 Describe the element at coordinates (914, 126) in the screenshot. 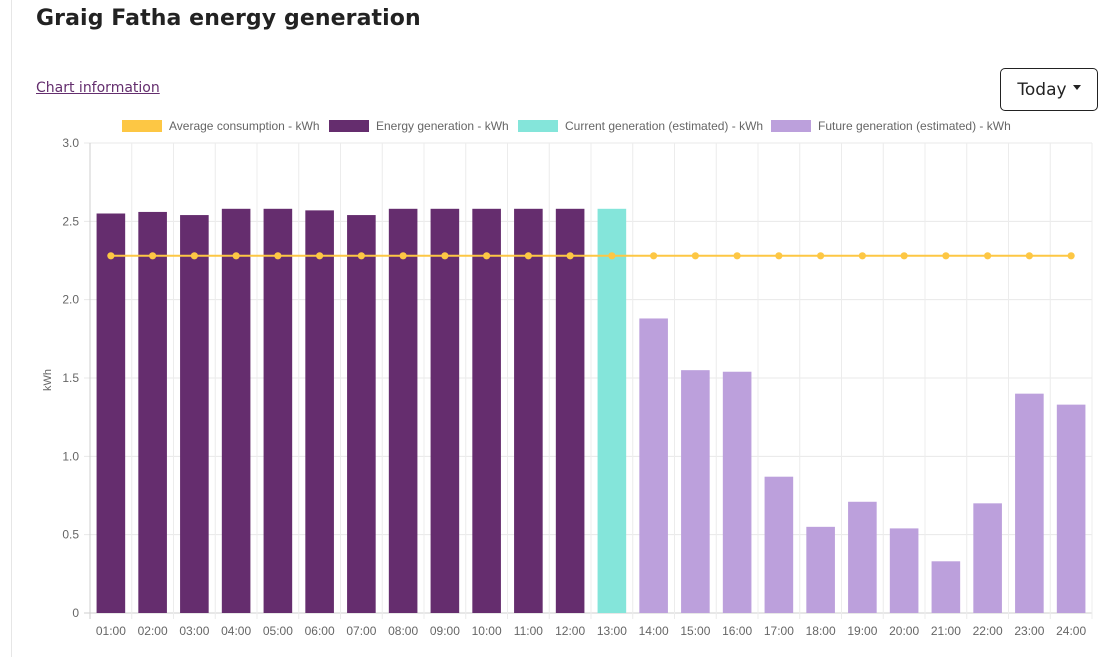

I see `legend-label: Future generation (estimated) - kWh` at that location.